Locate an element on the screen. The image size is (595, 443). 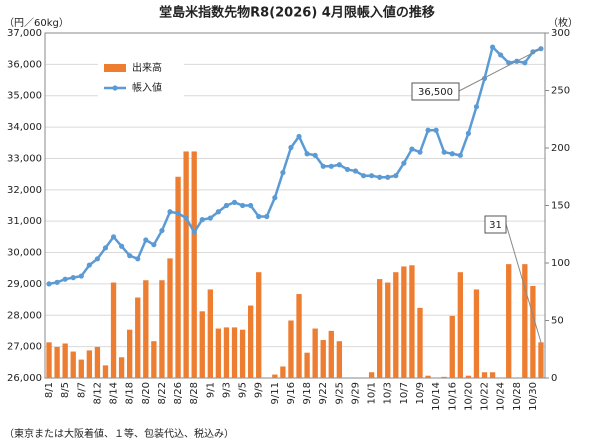
y-tick-label: 34,000 is located at coordinates (24, 127).